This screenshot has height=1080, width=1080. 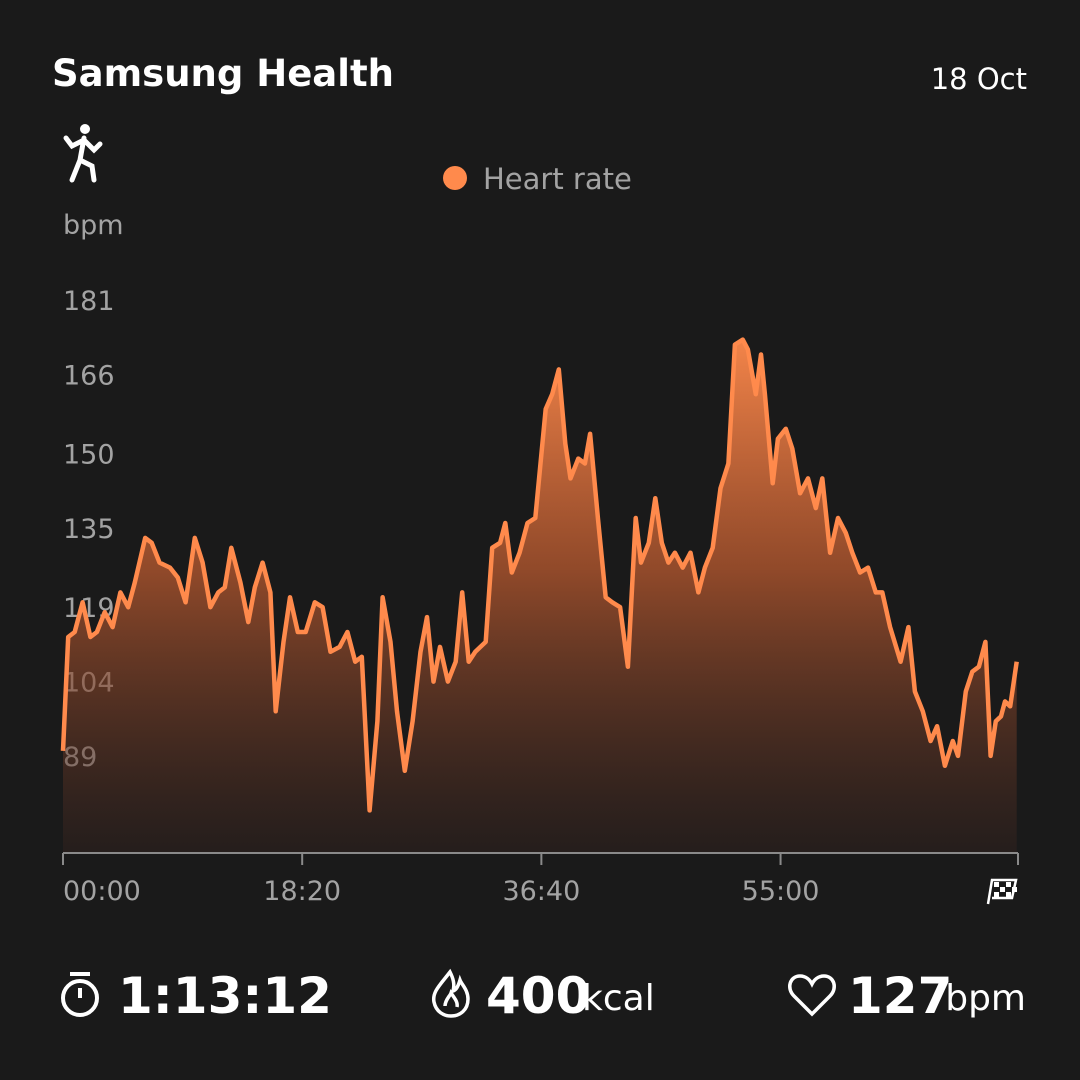 What do you see at coordinates (900, 996) in the screenshot?
I see `heart-rate: 127` at bounding box center [900, 996].